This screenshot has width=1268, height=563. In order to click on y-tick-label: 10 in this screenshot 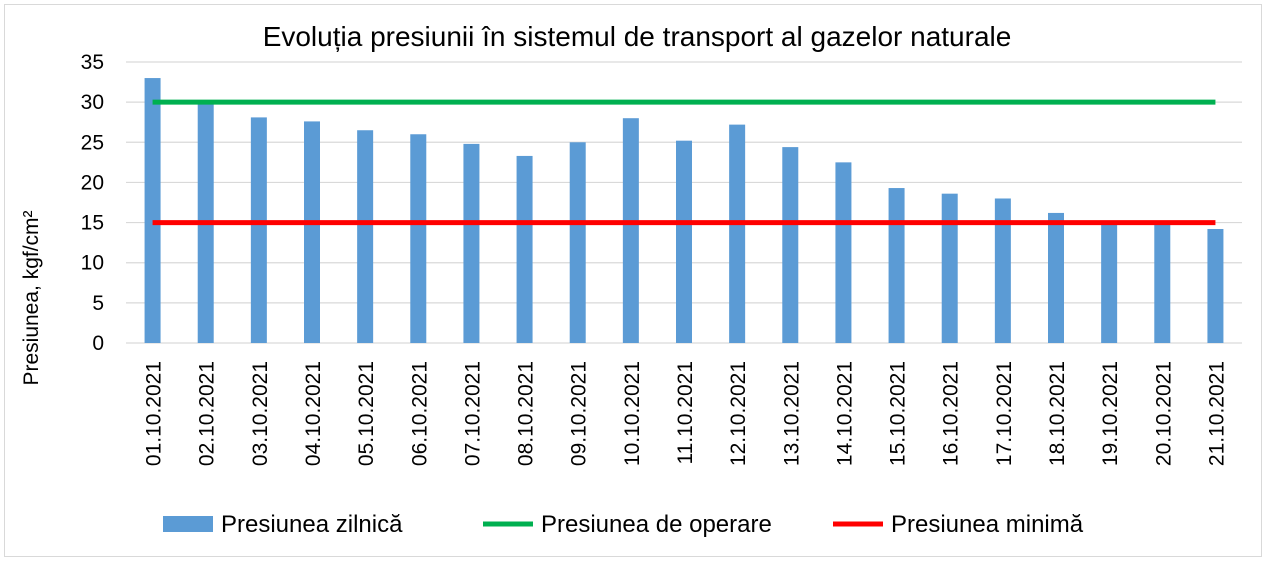, I will do `click(92, 263)`.